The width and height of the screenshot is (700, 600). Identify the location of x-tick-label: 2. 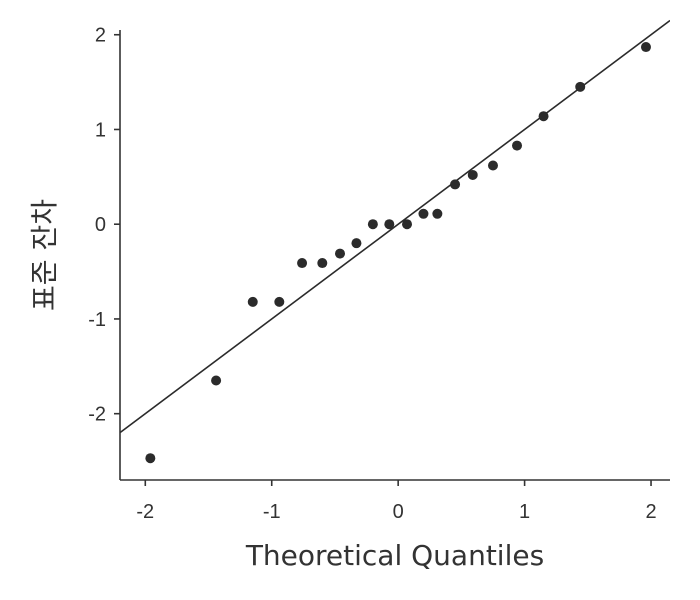
(650, 512).